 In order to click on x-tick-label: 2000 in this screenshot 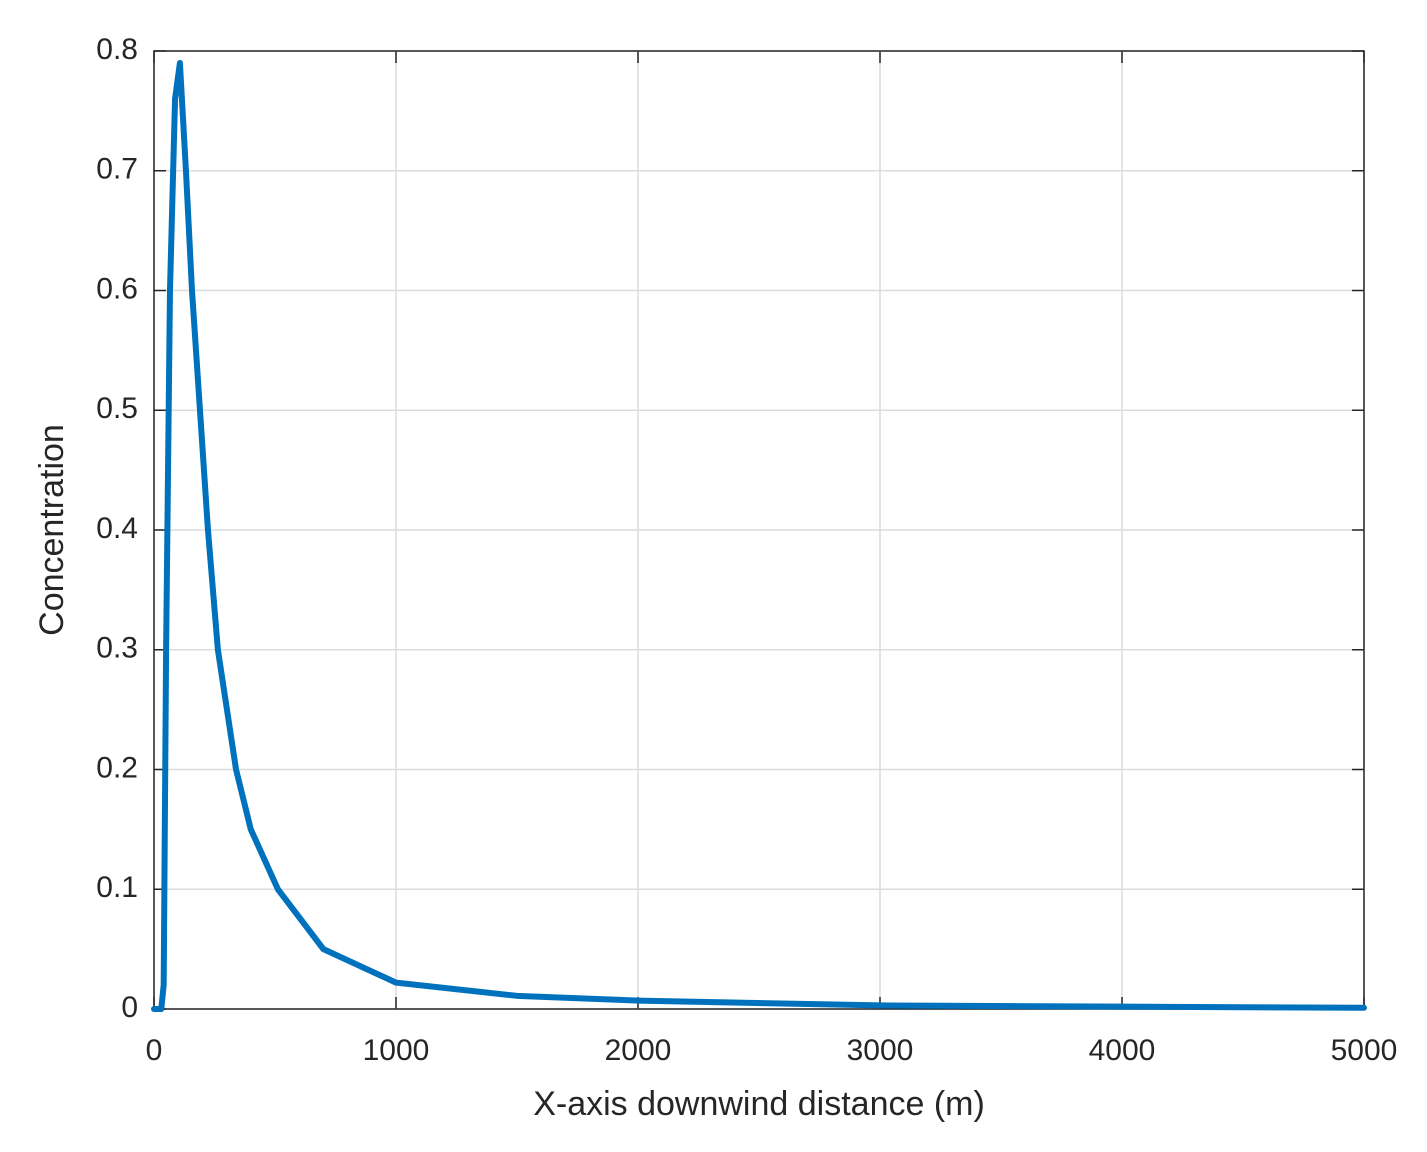, I will do `click(638, 1050)`.